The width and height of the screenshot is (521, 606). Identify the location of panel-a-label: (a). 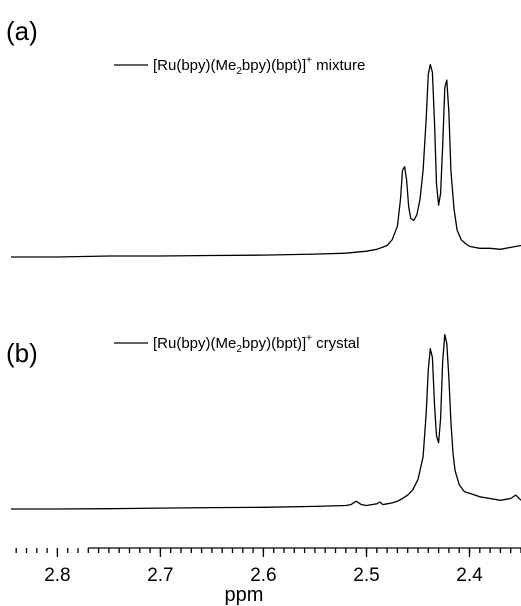
(22, 31).